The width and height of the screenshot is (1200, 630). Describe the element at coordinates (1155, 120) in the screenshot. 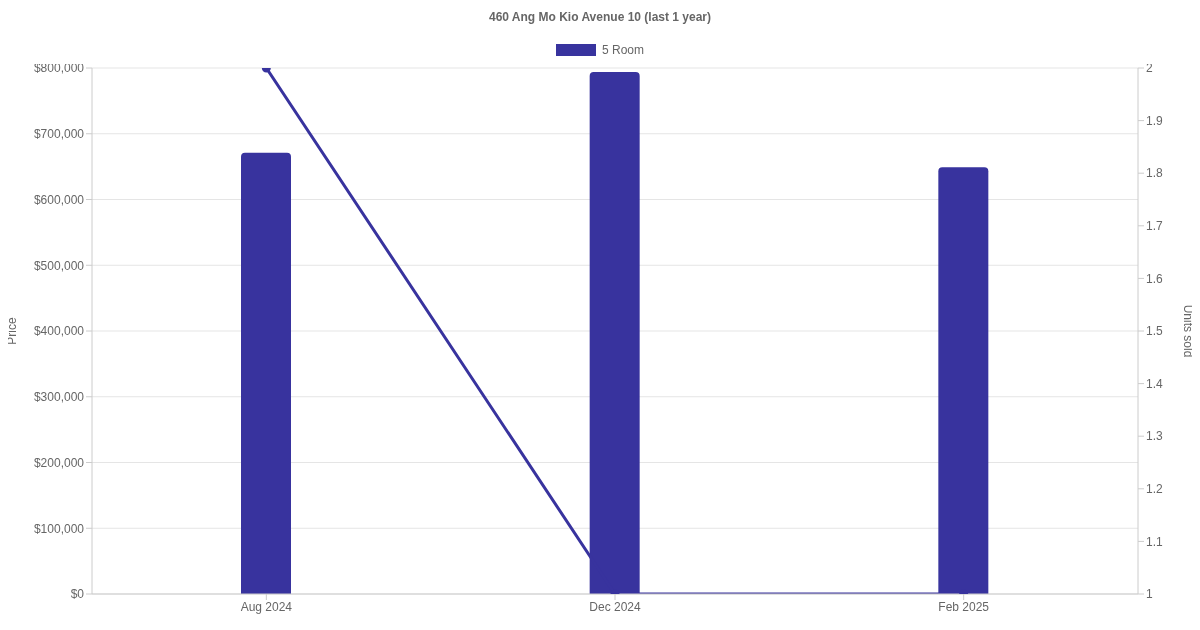

I see `y2-tick-label: 1.9` at that location.